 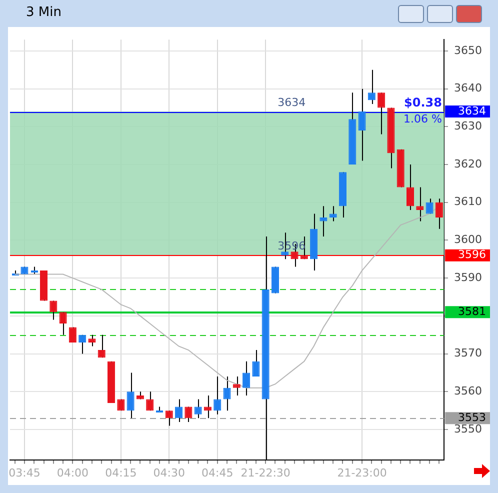 What do you see at coordinates (423, 119) in the screenshot?
I see `annotation: 1.06 %` at bounding box center [423, 119].